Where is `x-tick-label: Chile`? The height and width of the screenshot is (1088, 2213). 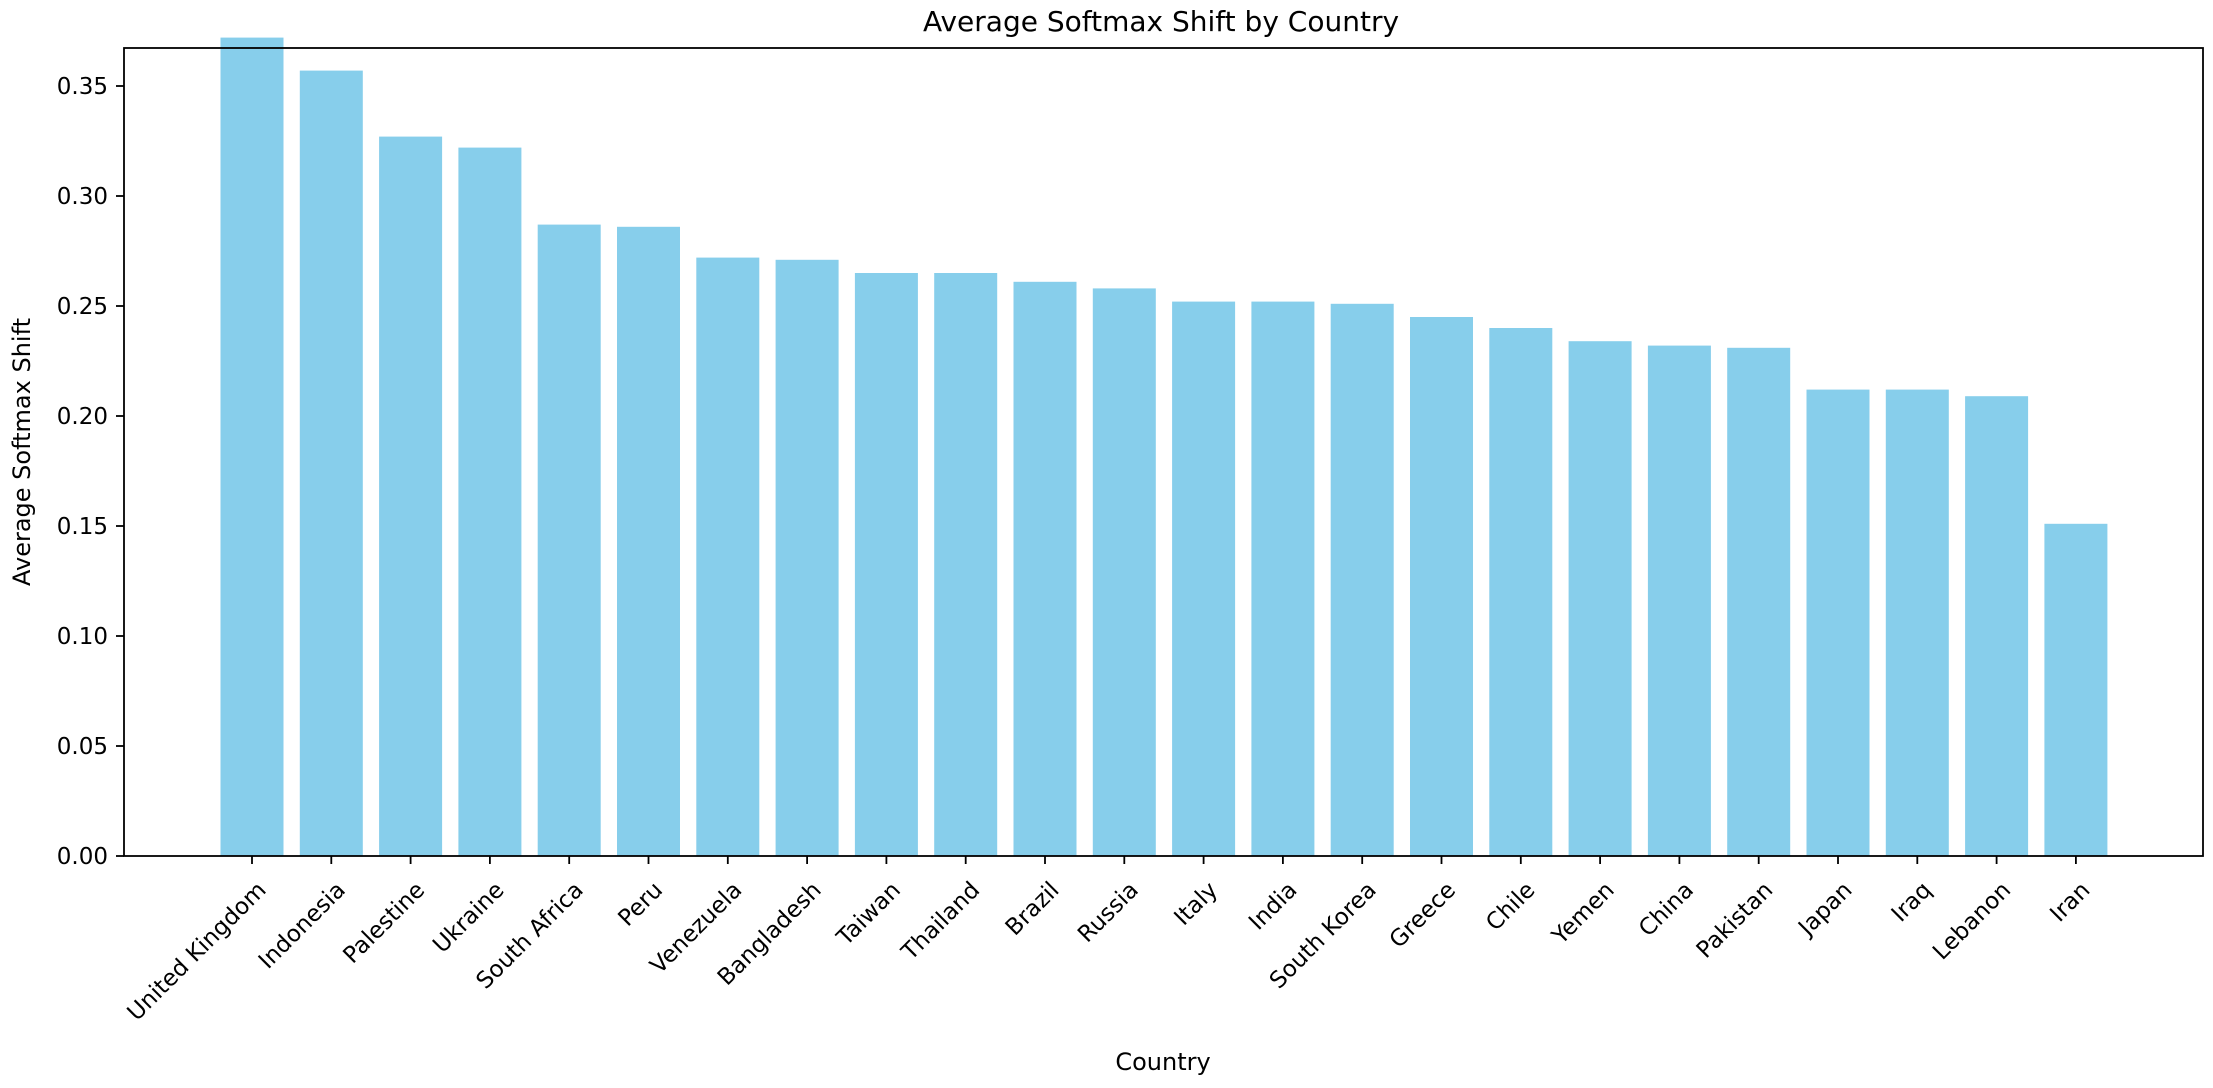 x-tick-label: Chile is located at coordinates (1510, 906).